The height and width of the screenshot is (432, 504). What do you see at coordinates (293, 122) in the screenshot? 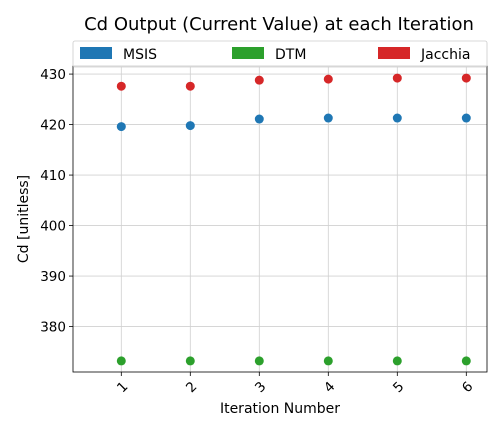
I see `series-msis` at bounding box center [293, 122].